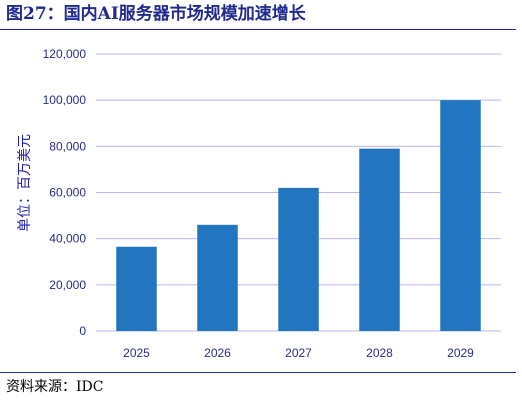 The width and height of the screenshot is (522, 404). What do you see at coordinates (460, 353) in the screenshot?
I see `x-tick-label: 2029` at bounding box center [460, 353].